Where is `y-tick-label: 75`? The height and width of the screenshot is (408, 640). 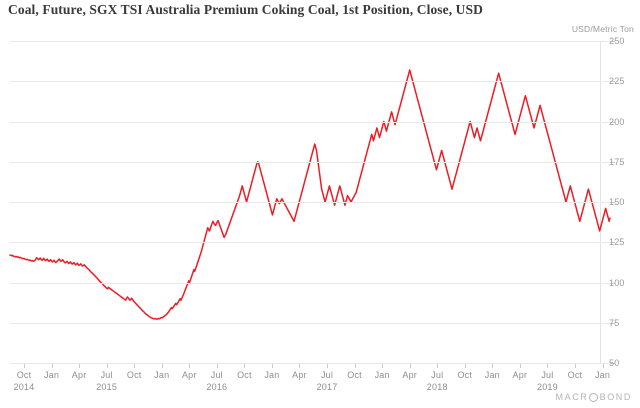
y-tick-label: 75 is located at coordinates (614, 322).